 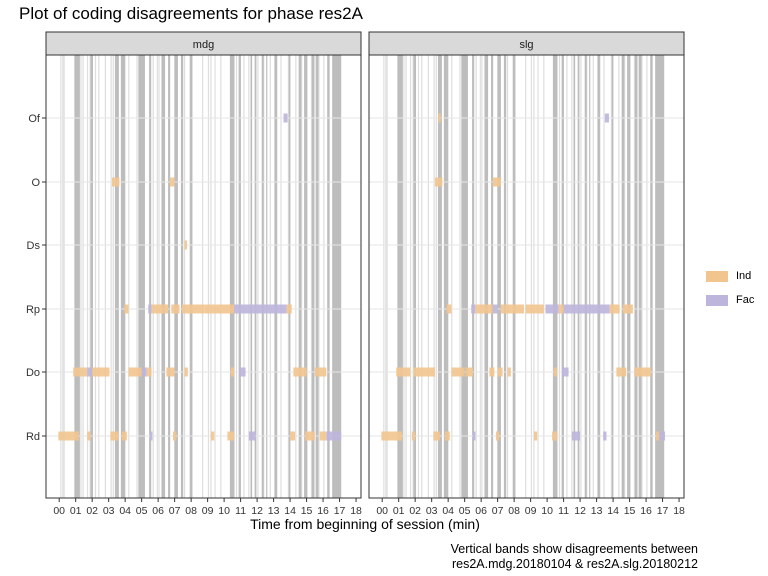 What do you see at coordinates (257, 511) in the screenshot?
I see `panel-mdg-x-tick-label: 12` at bounding box center [257, 511].